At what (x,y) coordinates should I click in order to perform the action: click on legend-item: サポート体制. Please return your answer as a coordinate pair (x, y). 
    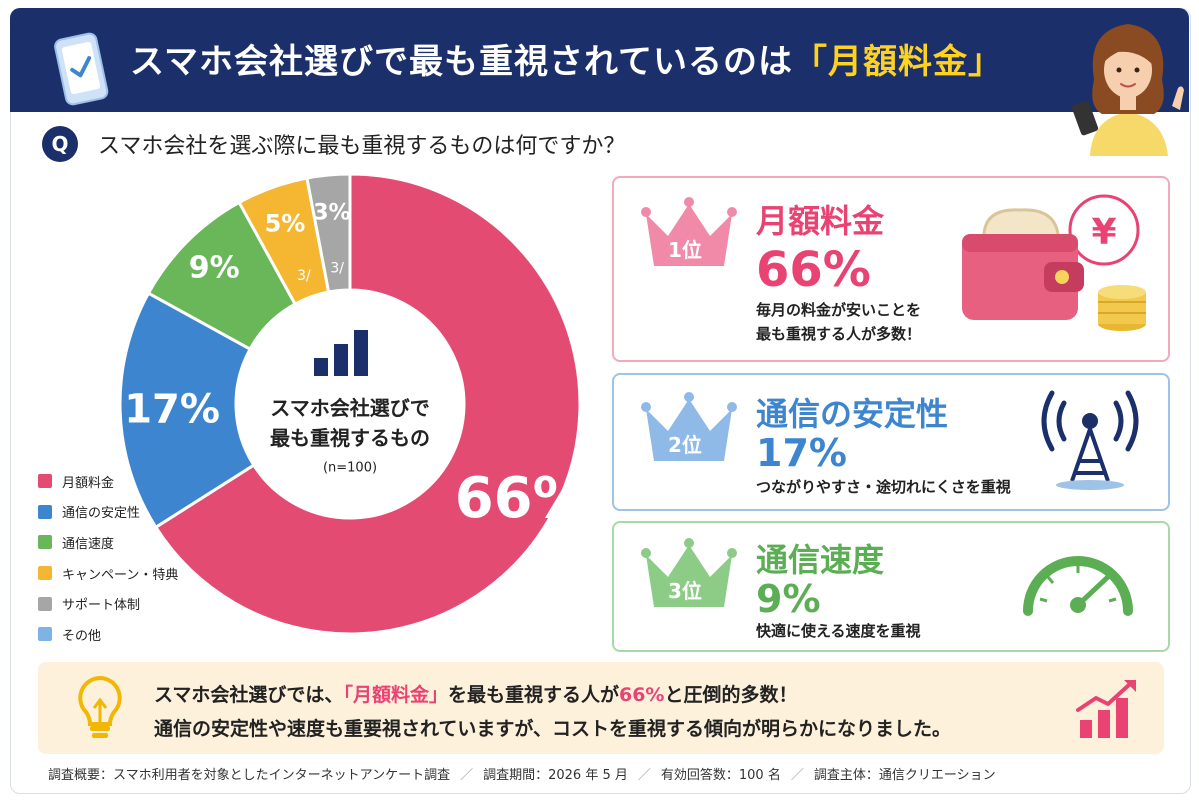
    Looking at the image, I should click on (108, 603).